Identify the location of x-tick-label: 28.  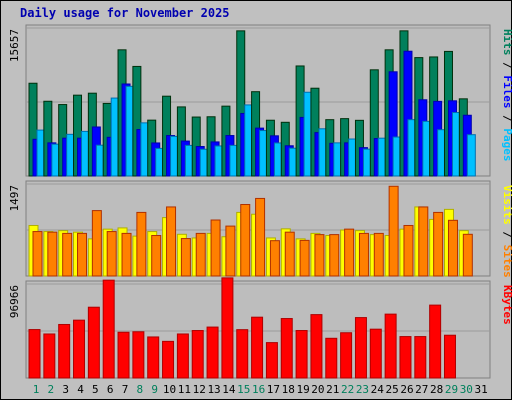
(436, 389).